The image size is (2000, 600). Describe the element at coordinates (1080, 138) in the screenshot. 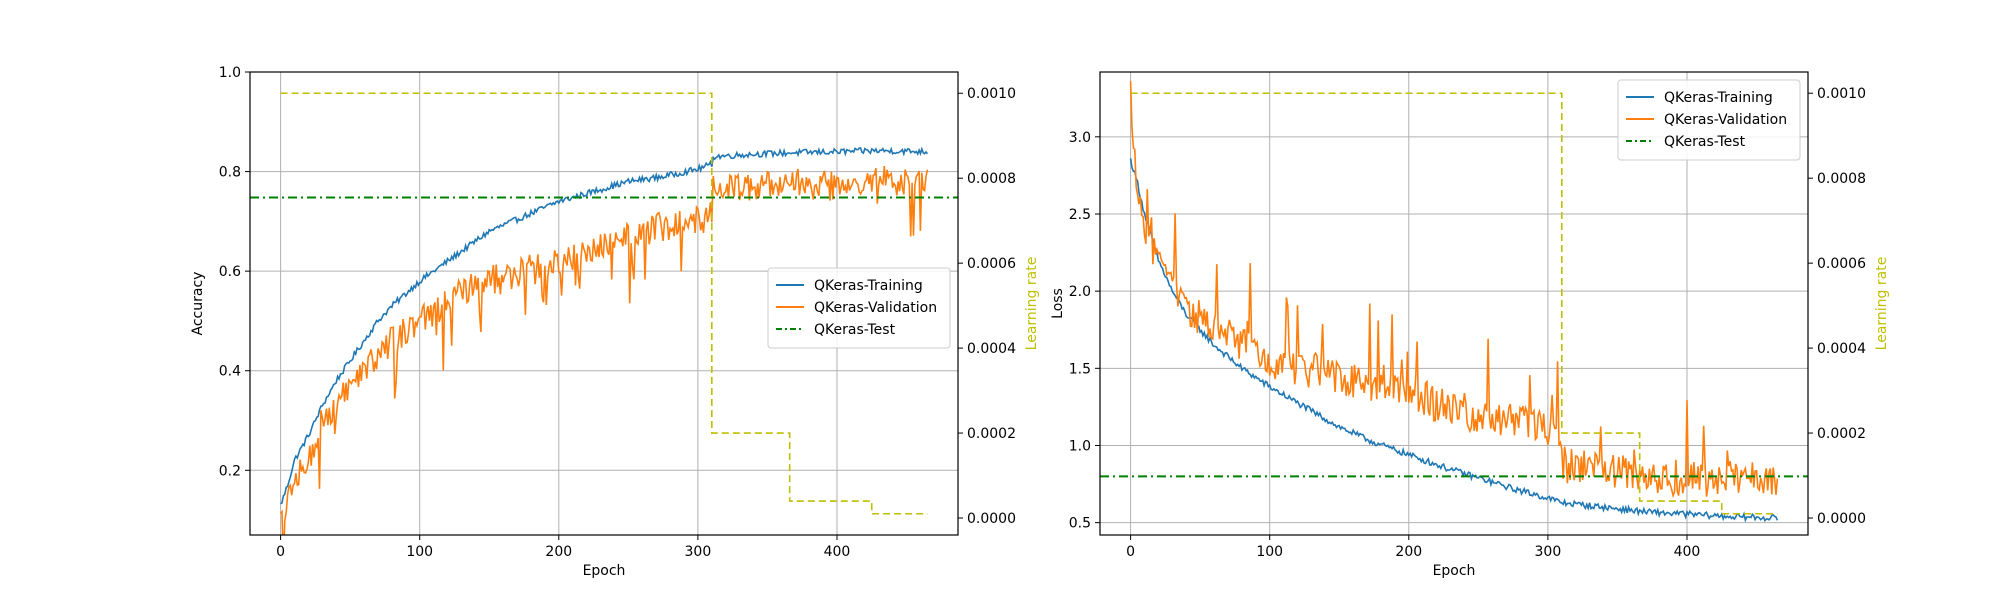

I see `y-tick-label: 3.0` at that location.